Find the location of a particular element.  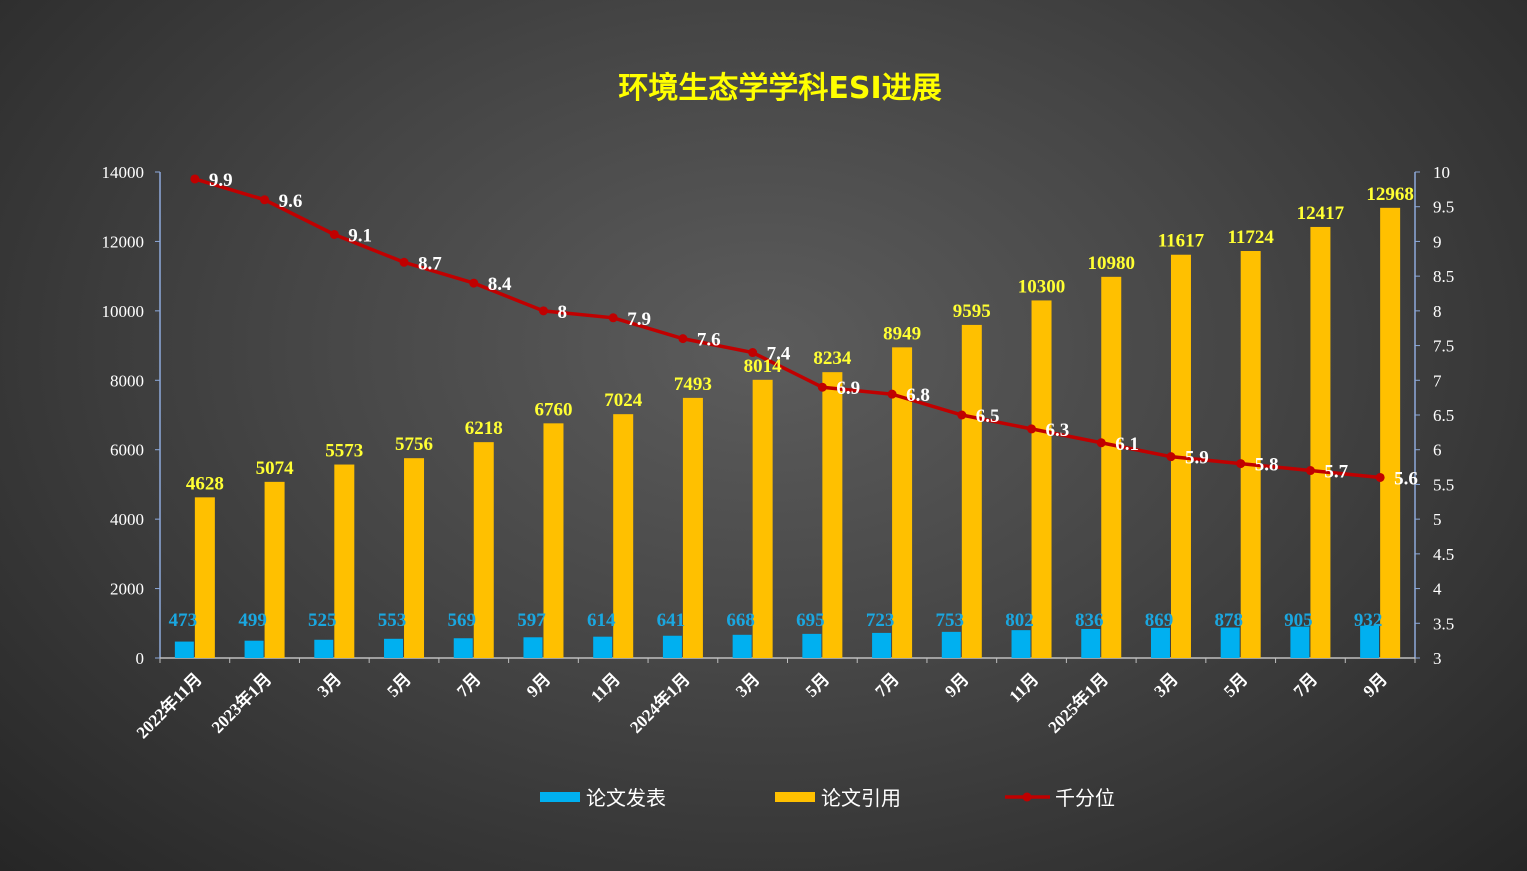

legend-label-papers: 论文发表 is located at coordinates (626, 798).